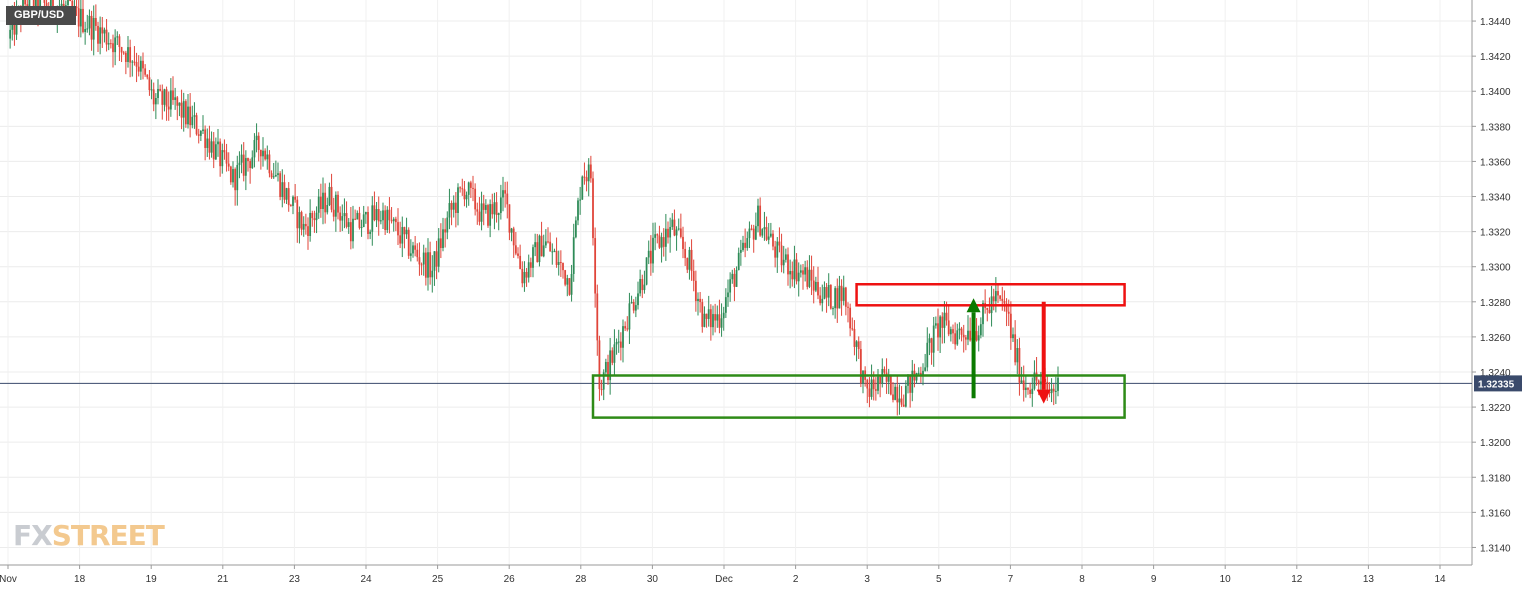 The height and width of the screenshot is (594, 1536). Describe the element at coordinates (1495, 268) in the screenshot. I see `y-tick-label: 1.3300` at that location.